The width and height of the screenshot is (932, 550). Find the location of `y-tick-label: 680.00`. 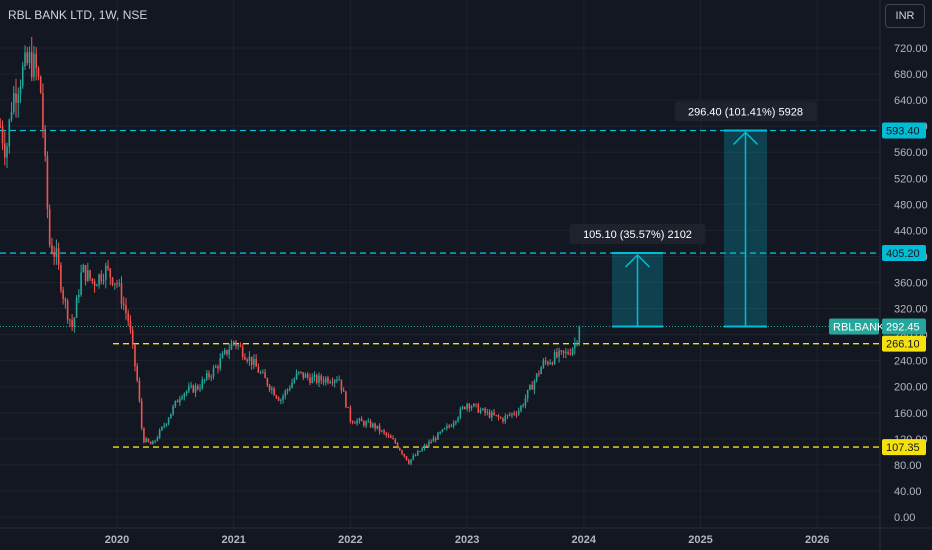

y-tick-label: 680.00 is located at coordinates (911, 75).